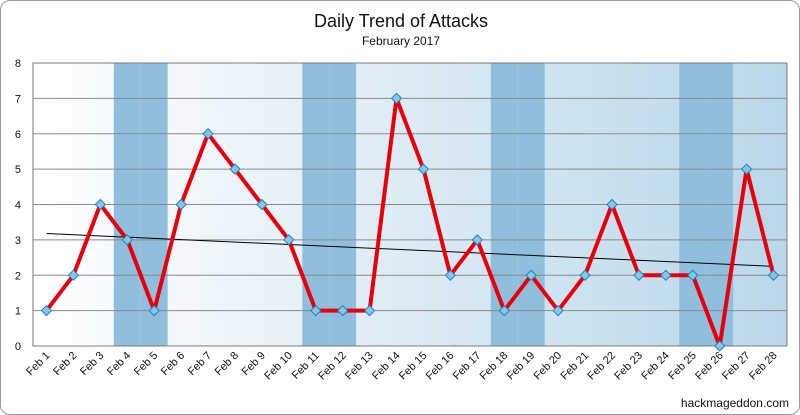 The width and height of the screenshot is (800, 415). I want to click on chart-title: Daily Trend of Attacks, so click(401, 21).